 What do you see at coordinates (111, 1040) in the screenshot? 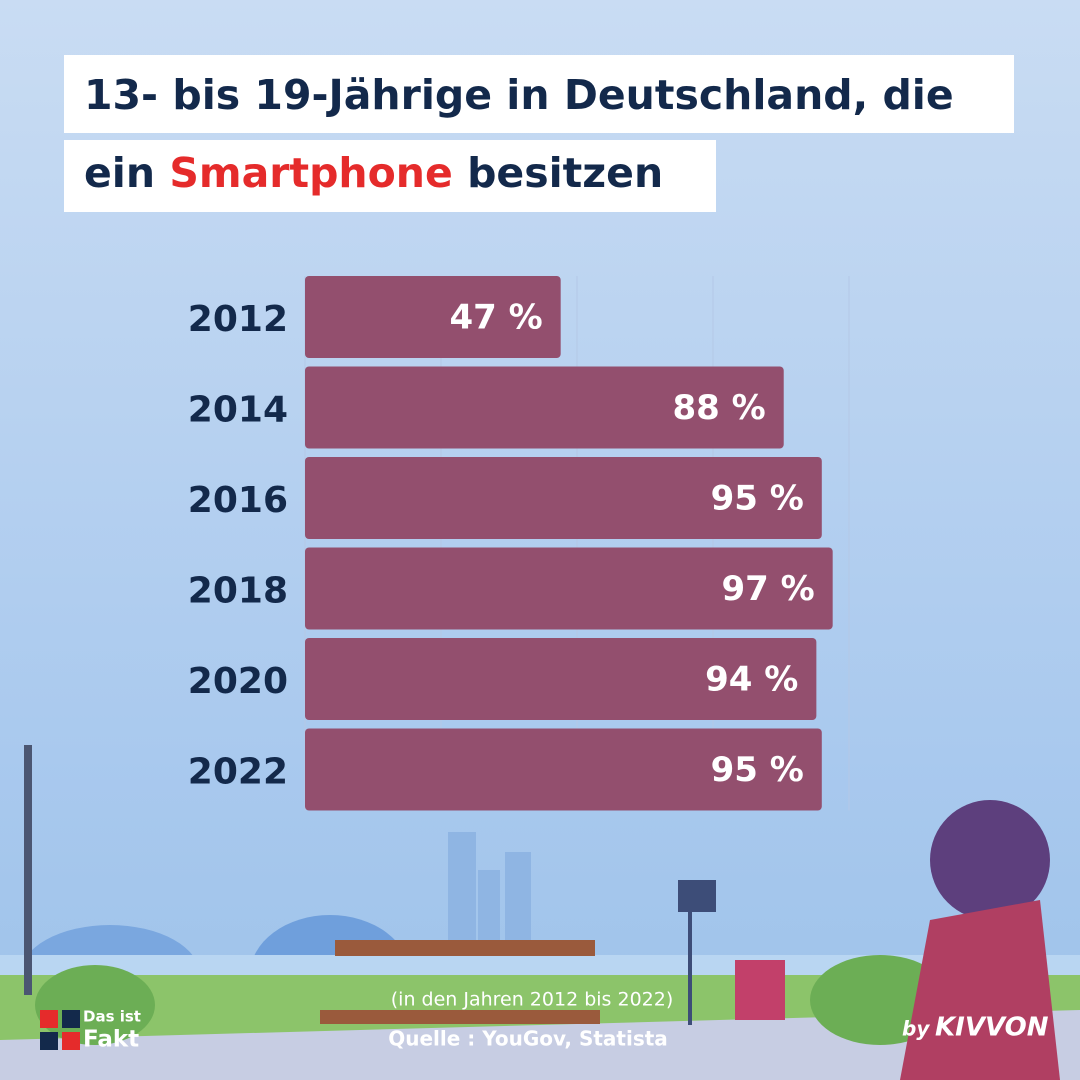
I see `logo-text: Fakt` at bounding box center [111, 1040].